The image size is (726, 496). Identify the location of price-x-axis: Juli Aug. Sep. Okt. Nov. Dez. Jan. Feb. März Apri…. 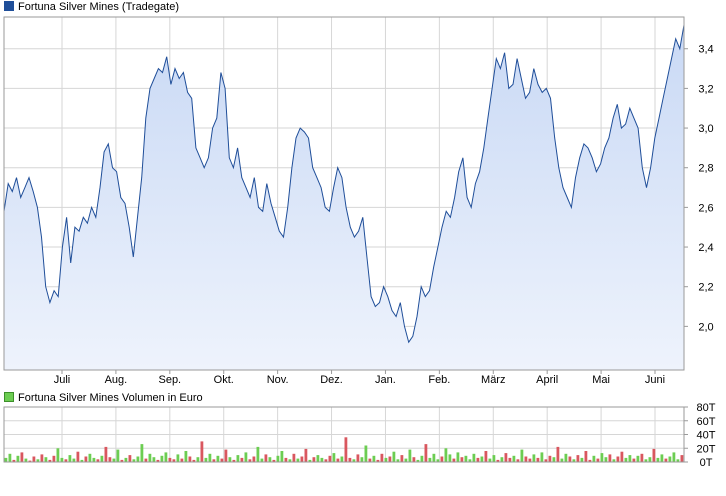
(359, 378).